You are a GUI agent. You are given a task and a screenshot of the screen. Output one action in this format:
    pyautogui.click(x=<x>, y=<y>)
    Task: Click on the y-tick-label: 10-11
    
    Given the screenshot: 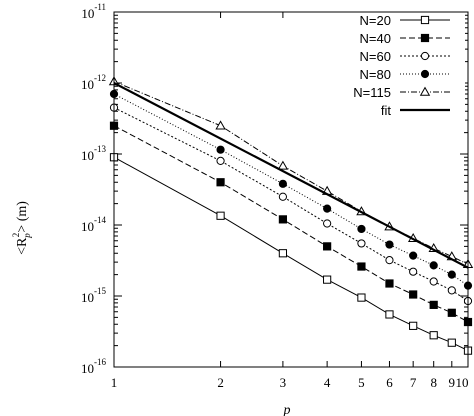 What is the action you would take?
    pyautogui.click(x=93, y=11)
    